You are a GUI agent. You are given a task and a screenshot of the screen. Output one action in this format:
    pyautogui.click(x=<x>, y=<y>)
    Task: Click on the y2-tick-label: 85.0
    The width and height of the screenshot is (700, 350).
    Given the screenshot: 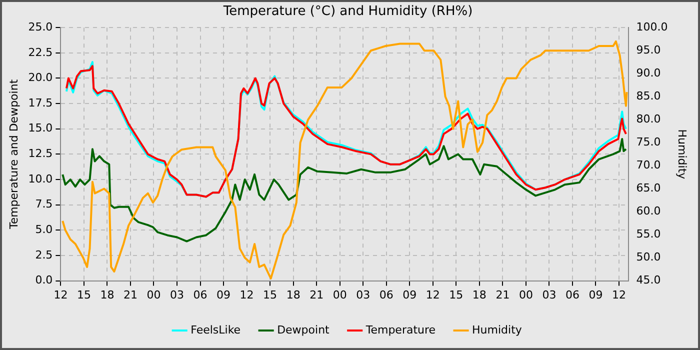 What is the action you would take?
    pyautogui.click(x=648, y=96)
    